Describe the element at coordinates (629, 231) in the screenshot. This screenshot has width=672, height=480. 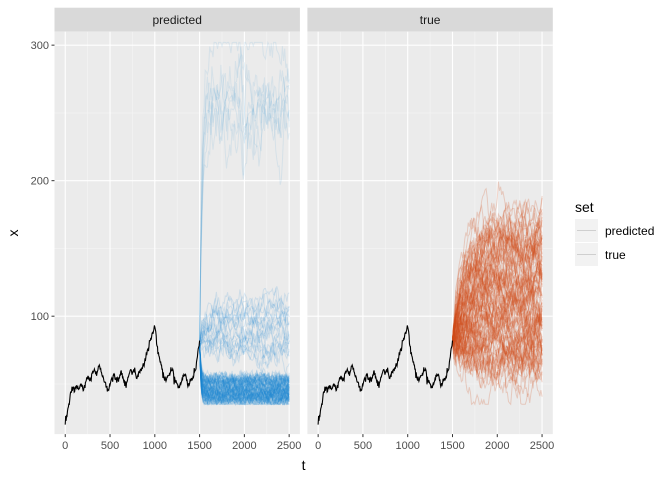
I see `legend-label-predicted: predicted` at that location.